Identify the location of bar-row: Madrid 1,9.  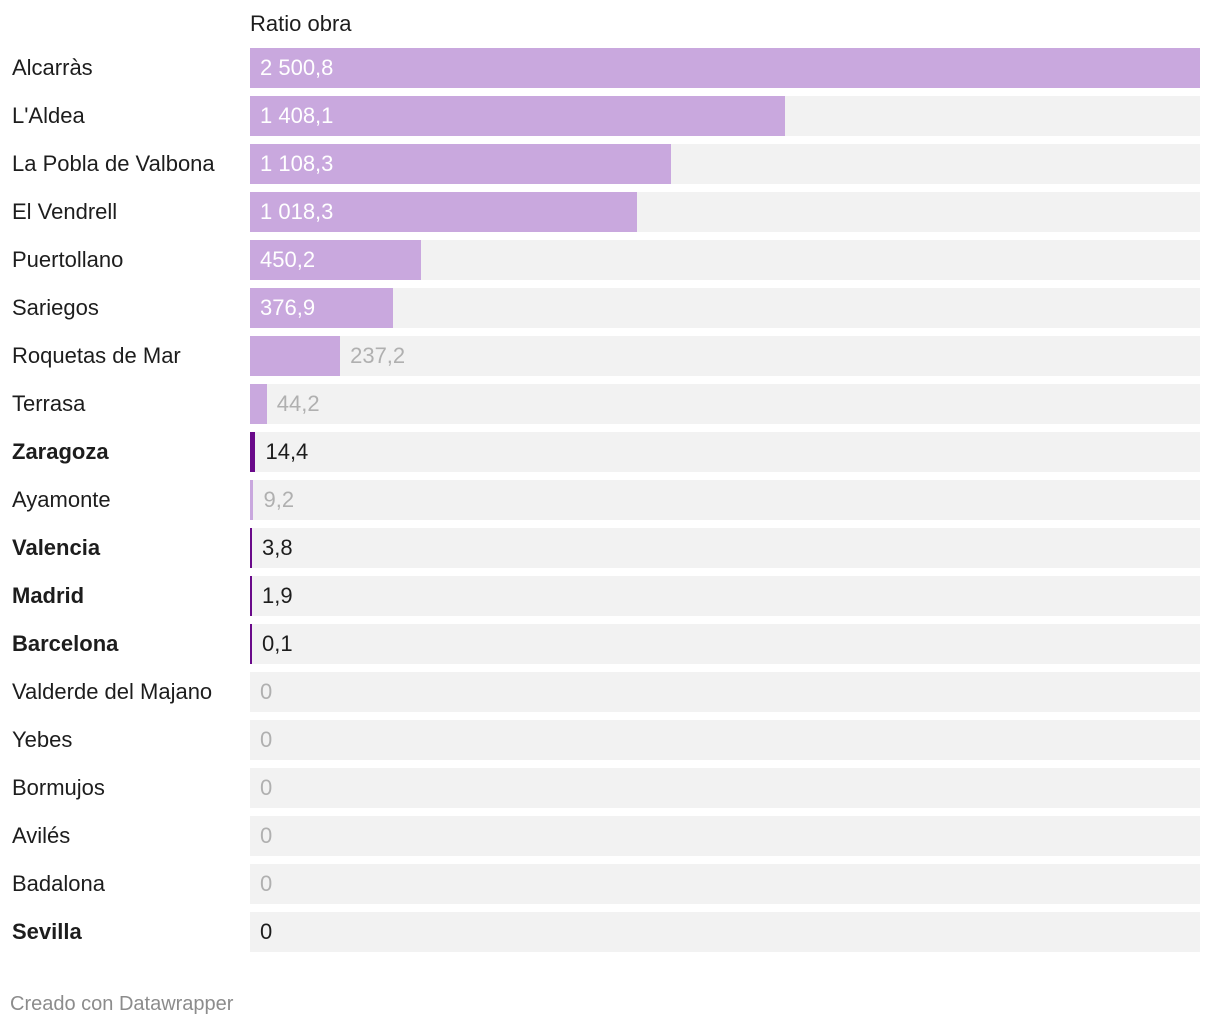
(610, 596).